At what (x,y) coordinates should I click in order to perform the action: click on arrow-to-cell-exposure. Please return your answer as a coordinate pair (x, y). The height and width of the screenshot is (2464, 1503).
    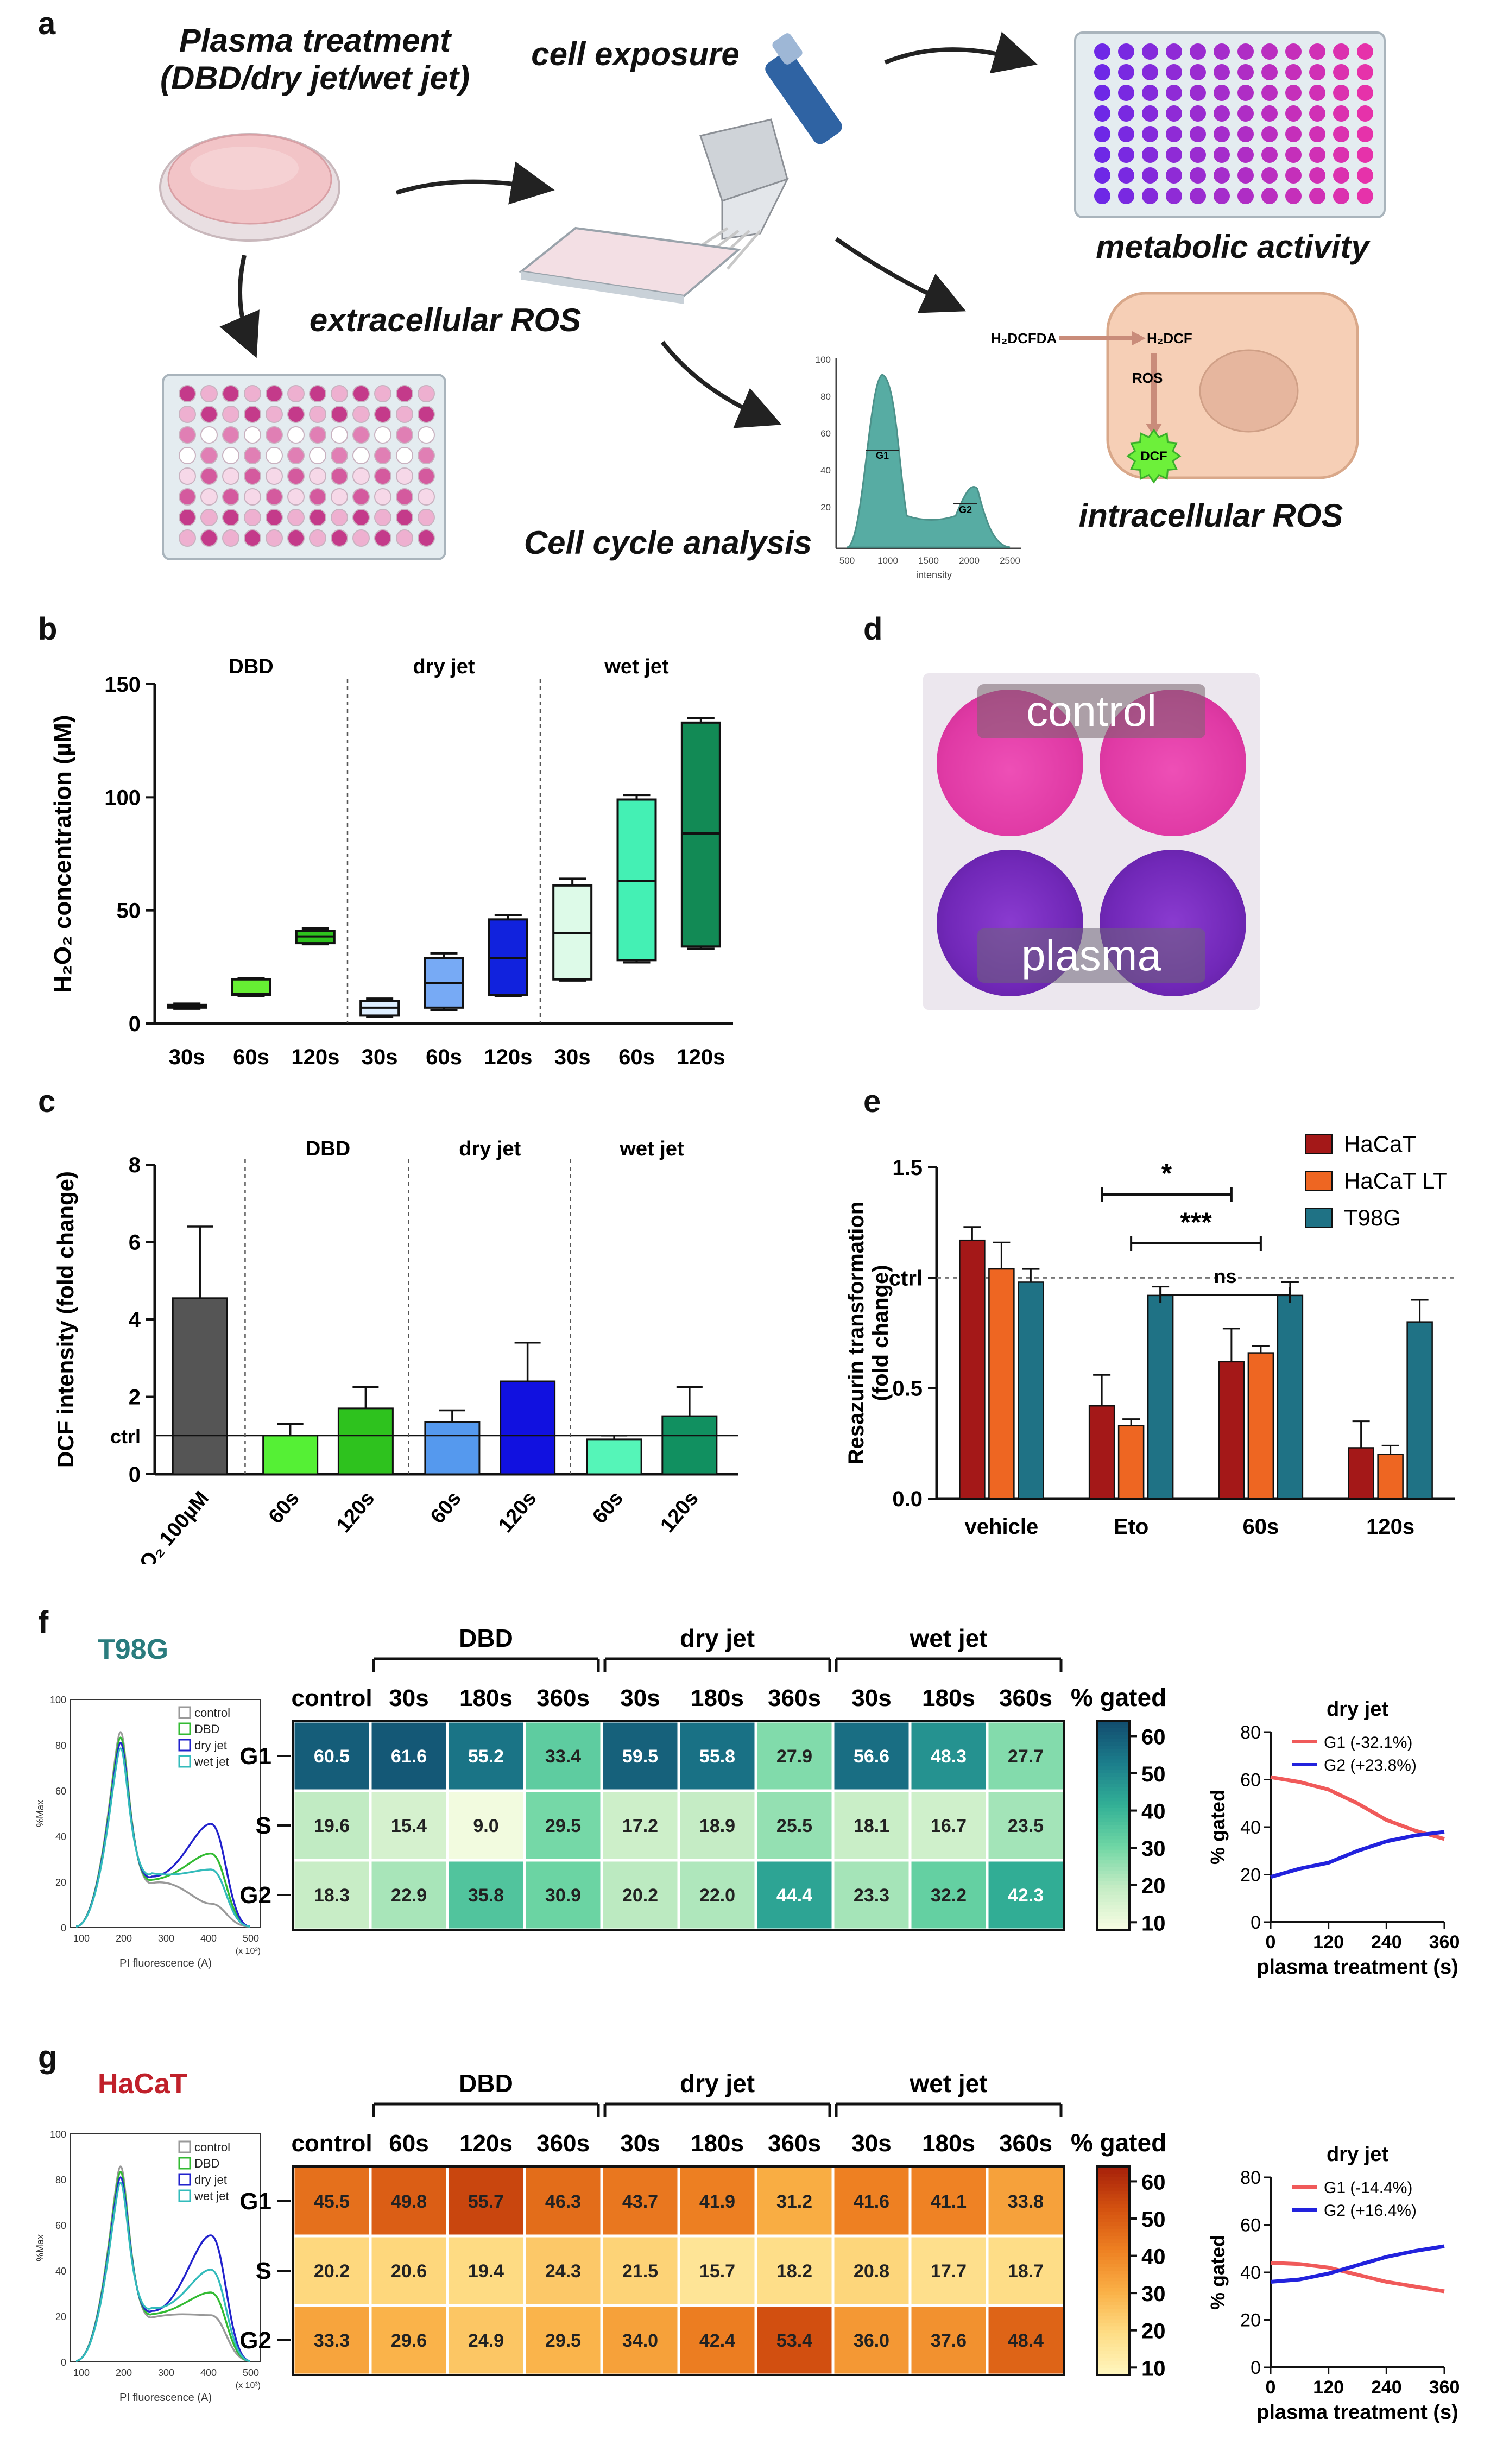
    Looking at the image, I should click on (475, 183).